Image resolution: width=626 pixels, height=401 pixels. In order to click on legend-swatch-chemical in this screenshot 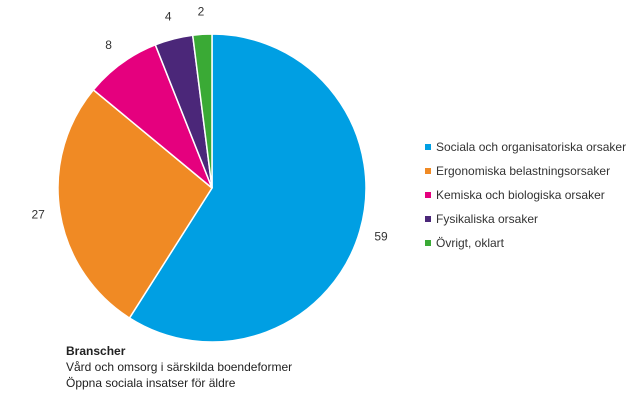, I will do `click(428, 195)`.